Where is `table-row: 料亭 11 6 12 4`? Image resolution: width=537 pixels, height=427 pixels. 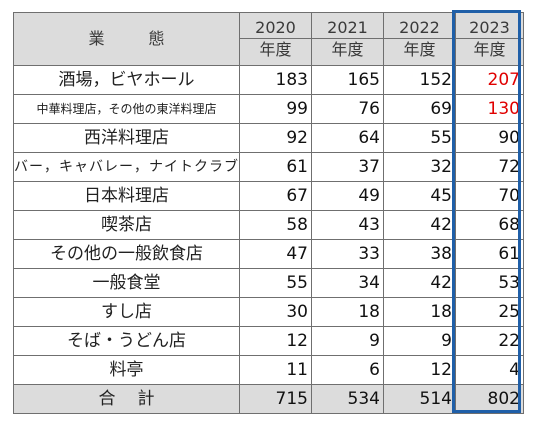
table-row: 料亭 11 6 12 4 is located at coordinates (268, 370).